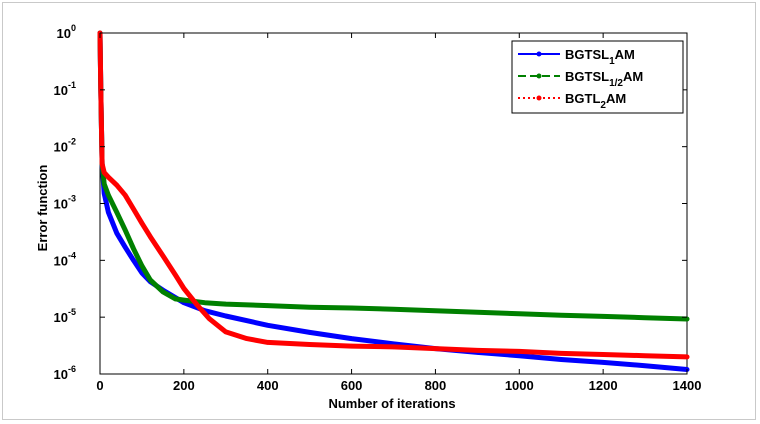 The image size is (760, 424). Describe the element at coordinates (603, 385) in the screenshot. I see `x-tick-label: 1200` at that location.